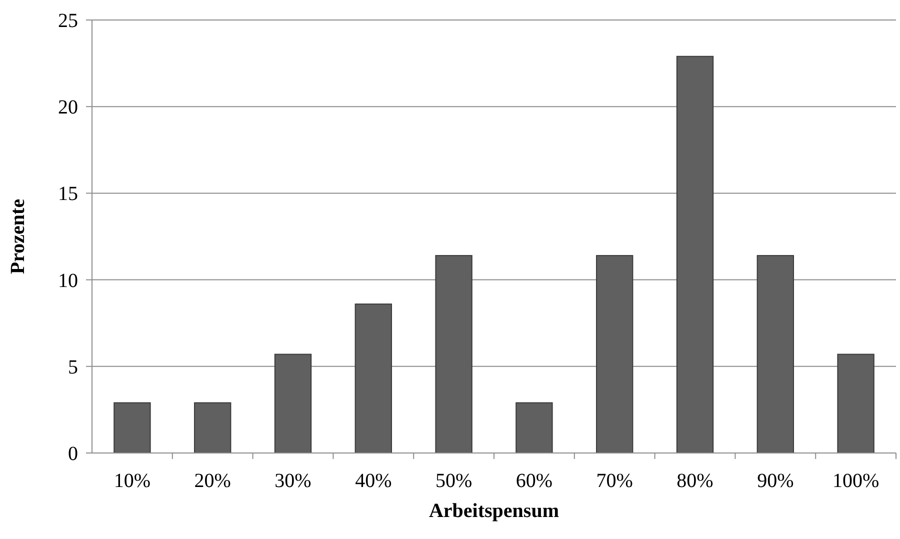  I want to click on y-tick-label: 10, so click(68, 281).